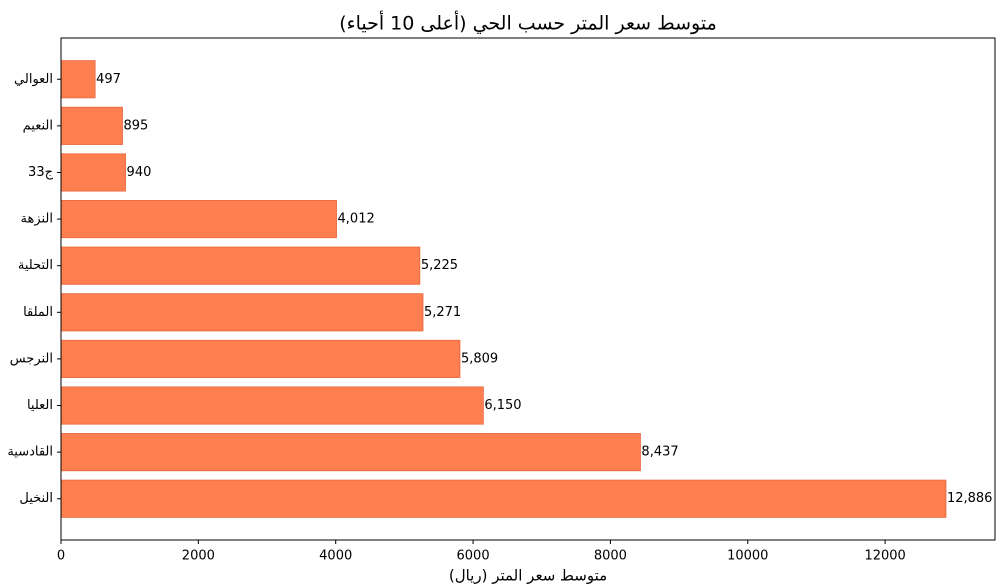 Image resolution: width=1000 pixels, height=587 pixels. What do you see at coordinates (61, 556) in the screenshot?
I see `x-tick-label: 0` at bounding box center [61, 556].